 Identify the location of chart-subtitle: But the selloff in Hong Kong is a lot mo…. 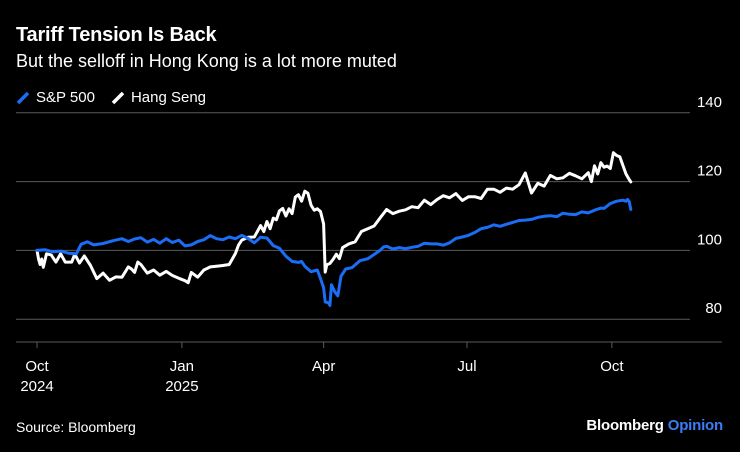
(206, 61).